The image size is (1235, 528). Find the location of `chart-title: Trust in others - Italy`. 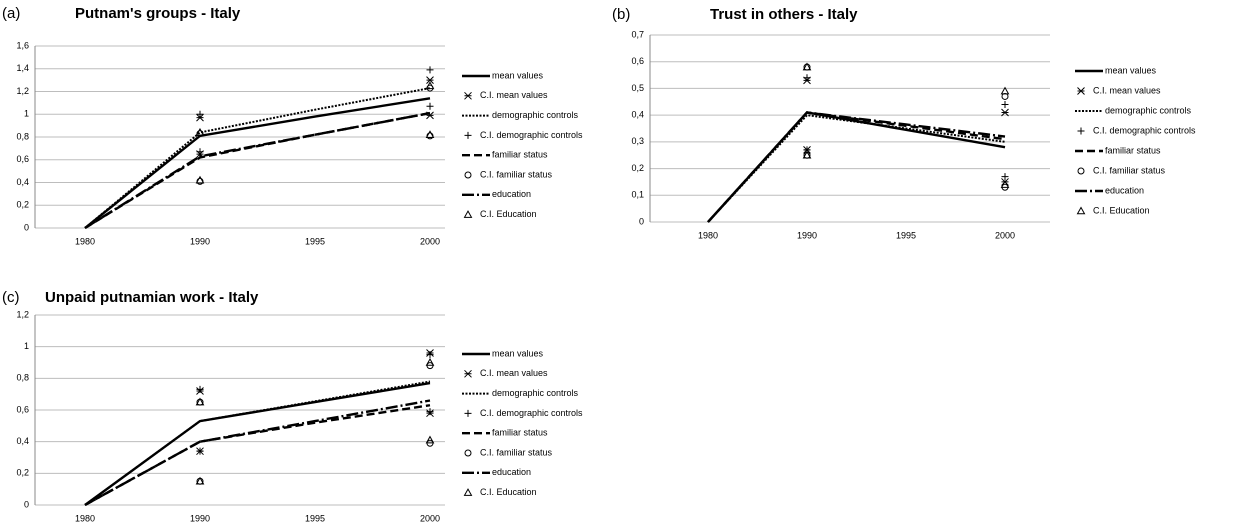

chart-title: Trust in others - Italy is located at coordinates (784, 14).